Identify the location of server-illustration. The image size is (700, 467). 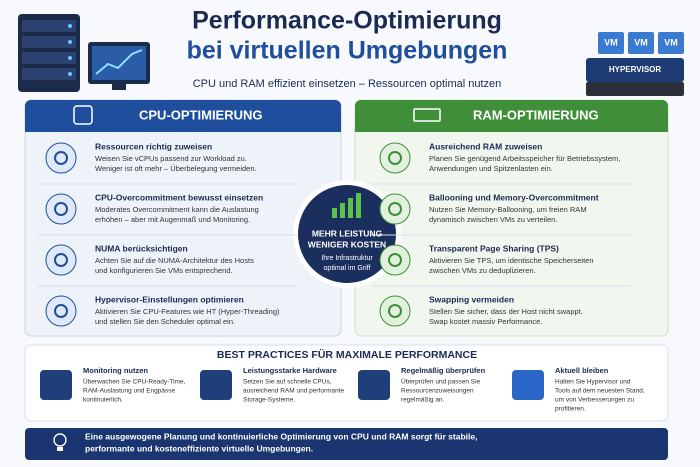
(84, 53).